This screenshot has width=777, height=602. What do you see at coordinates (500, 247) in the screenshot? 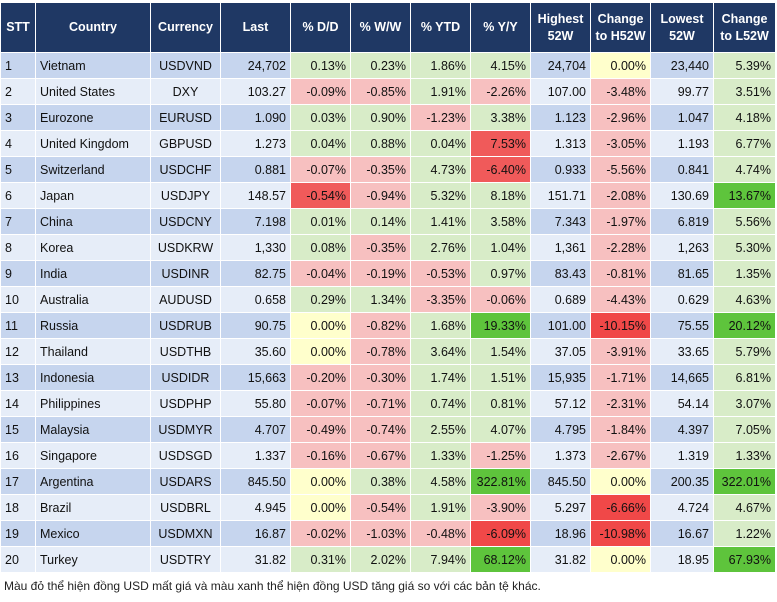
I see `table-cell: 1.04%` at bounding box center [500, 247].